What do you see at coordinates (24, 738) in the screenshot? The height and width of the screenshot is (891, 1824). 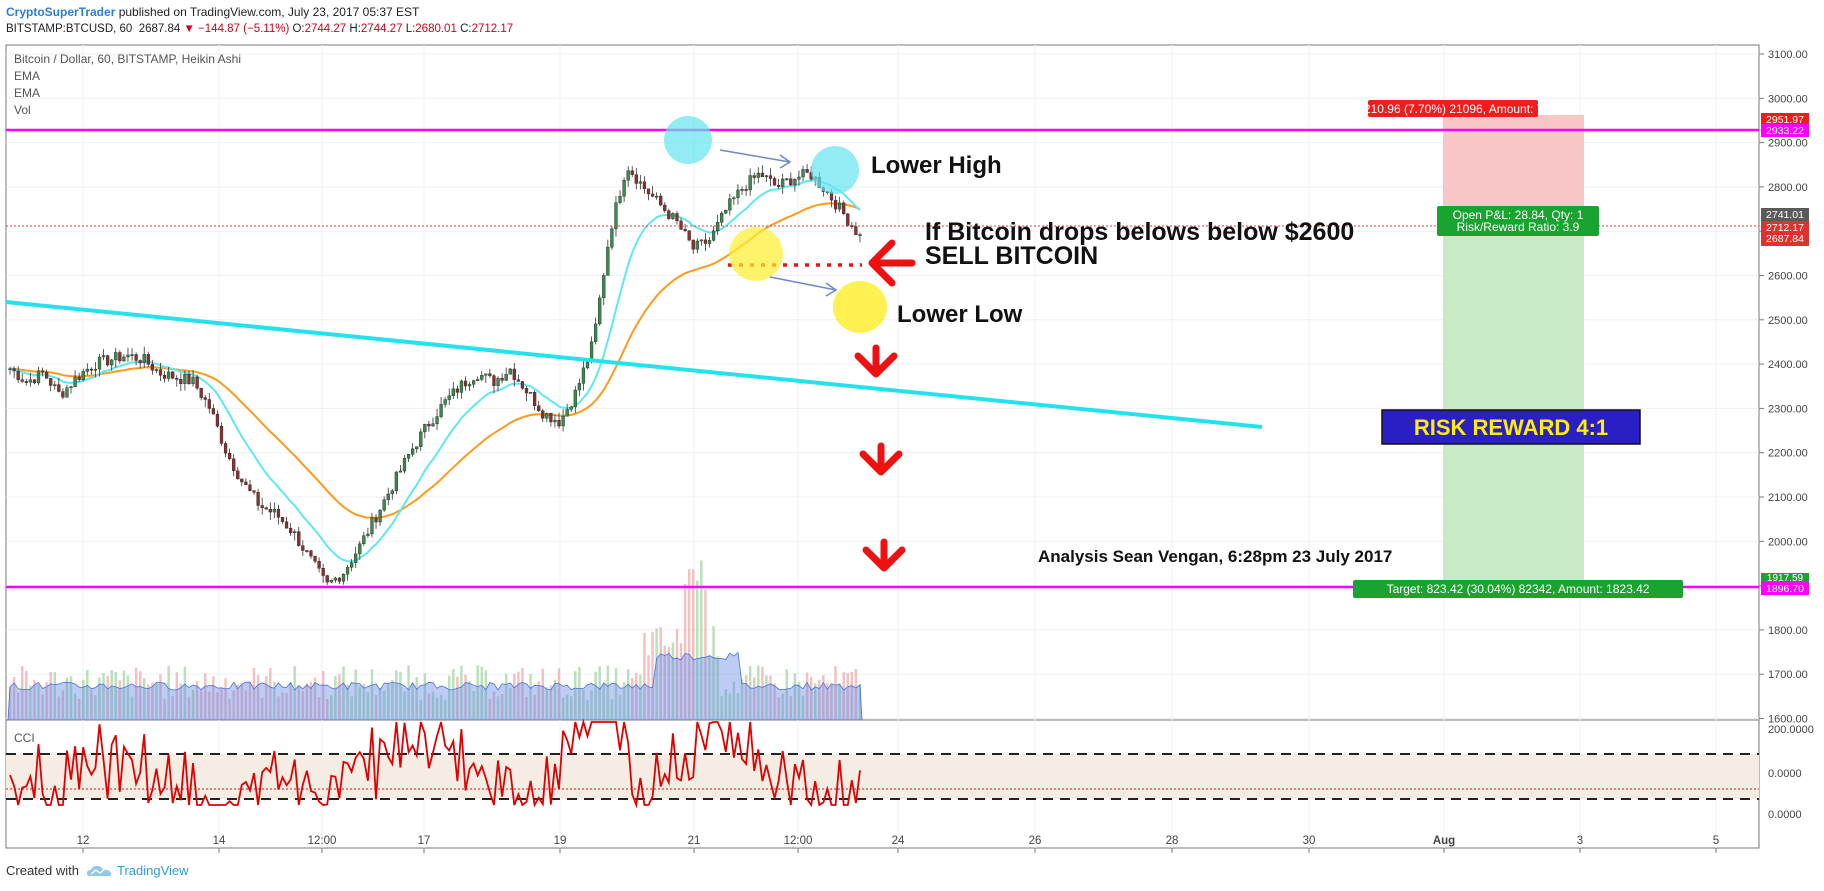 I see `cci-legend: CCI` at bounding box center [24, 738].